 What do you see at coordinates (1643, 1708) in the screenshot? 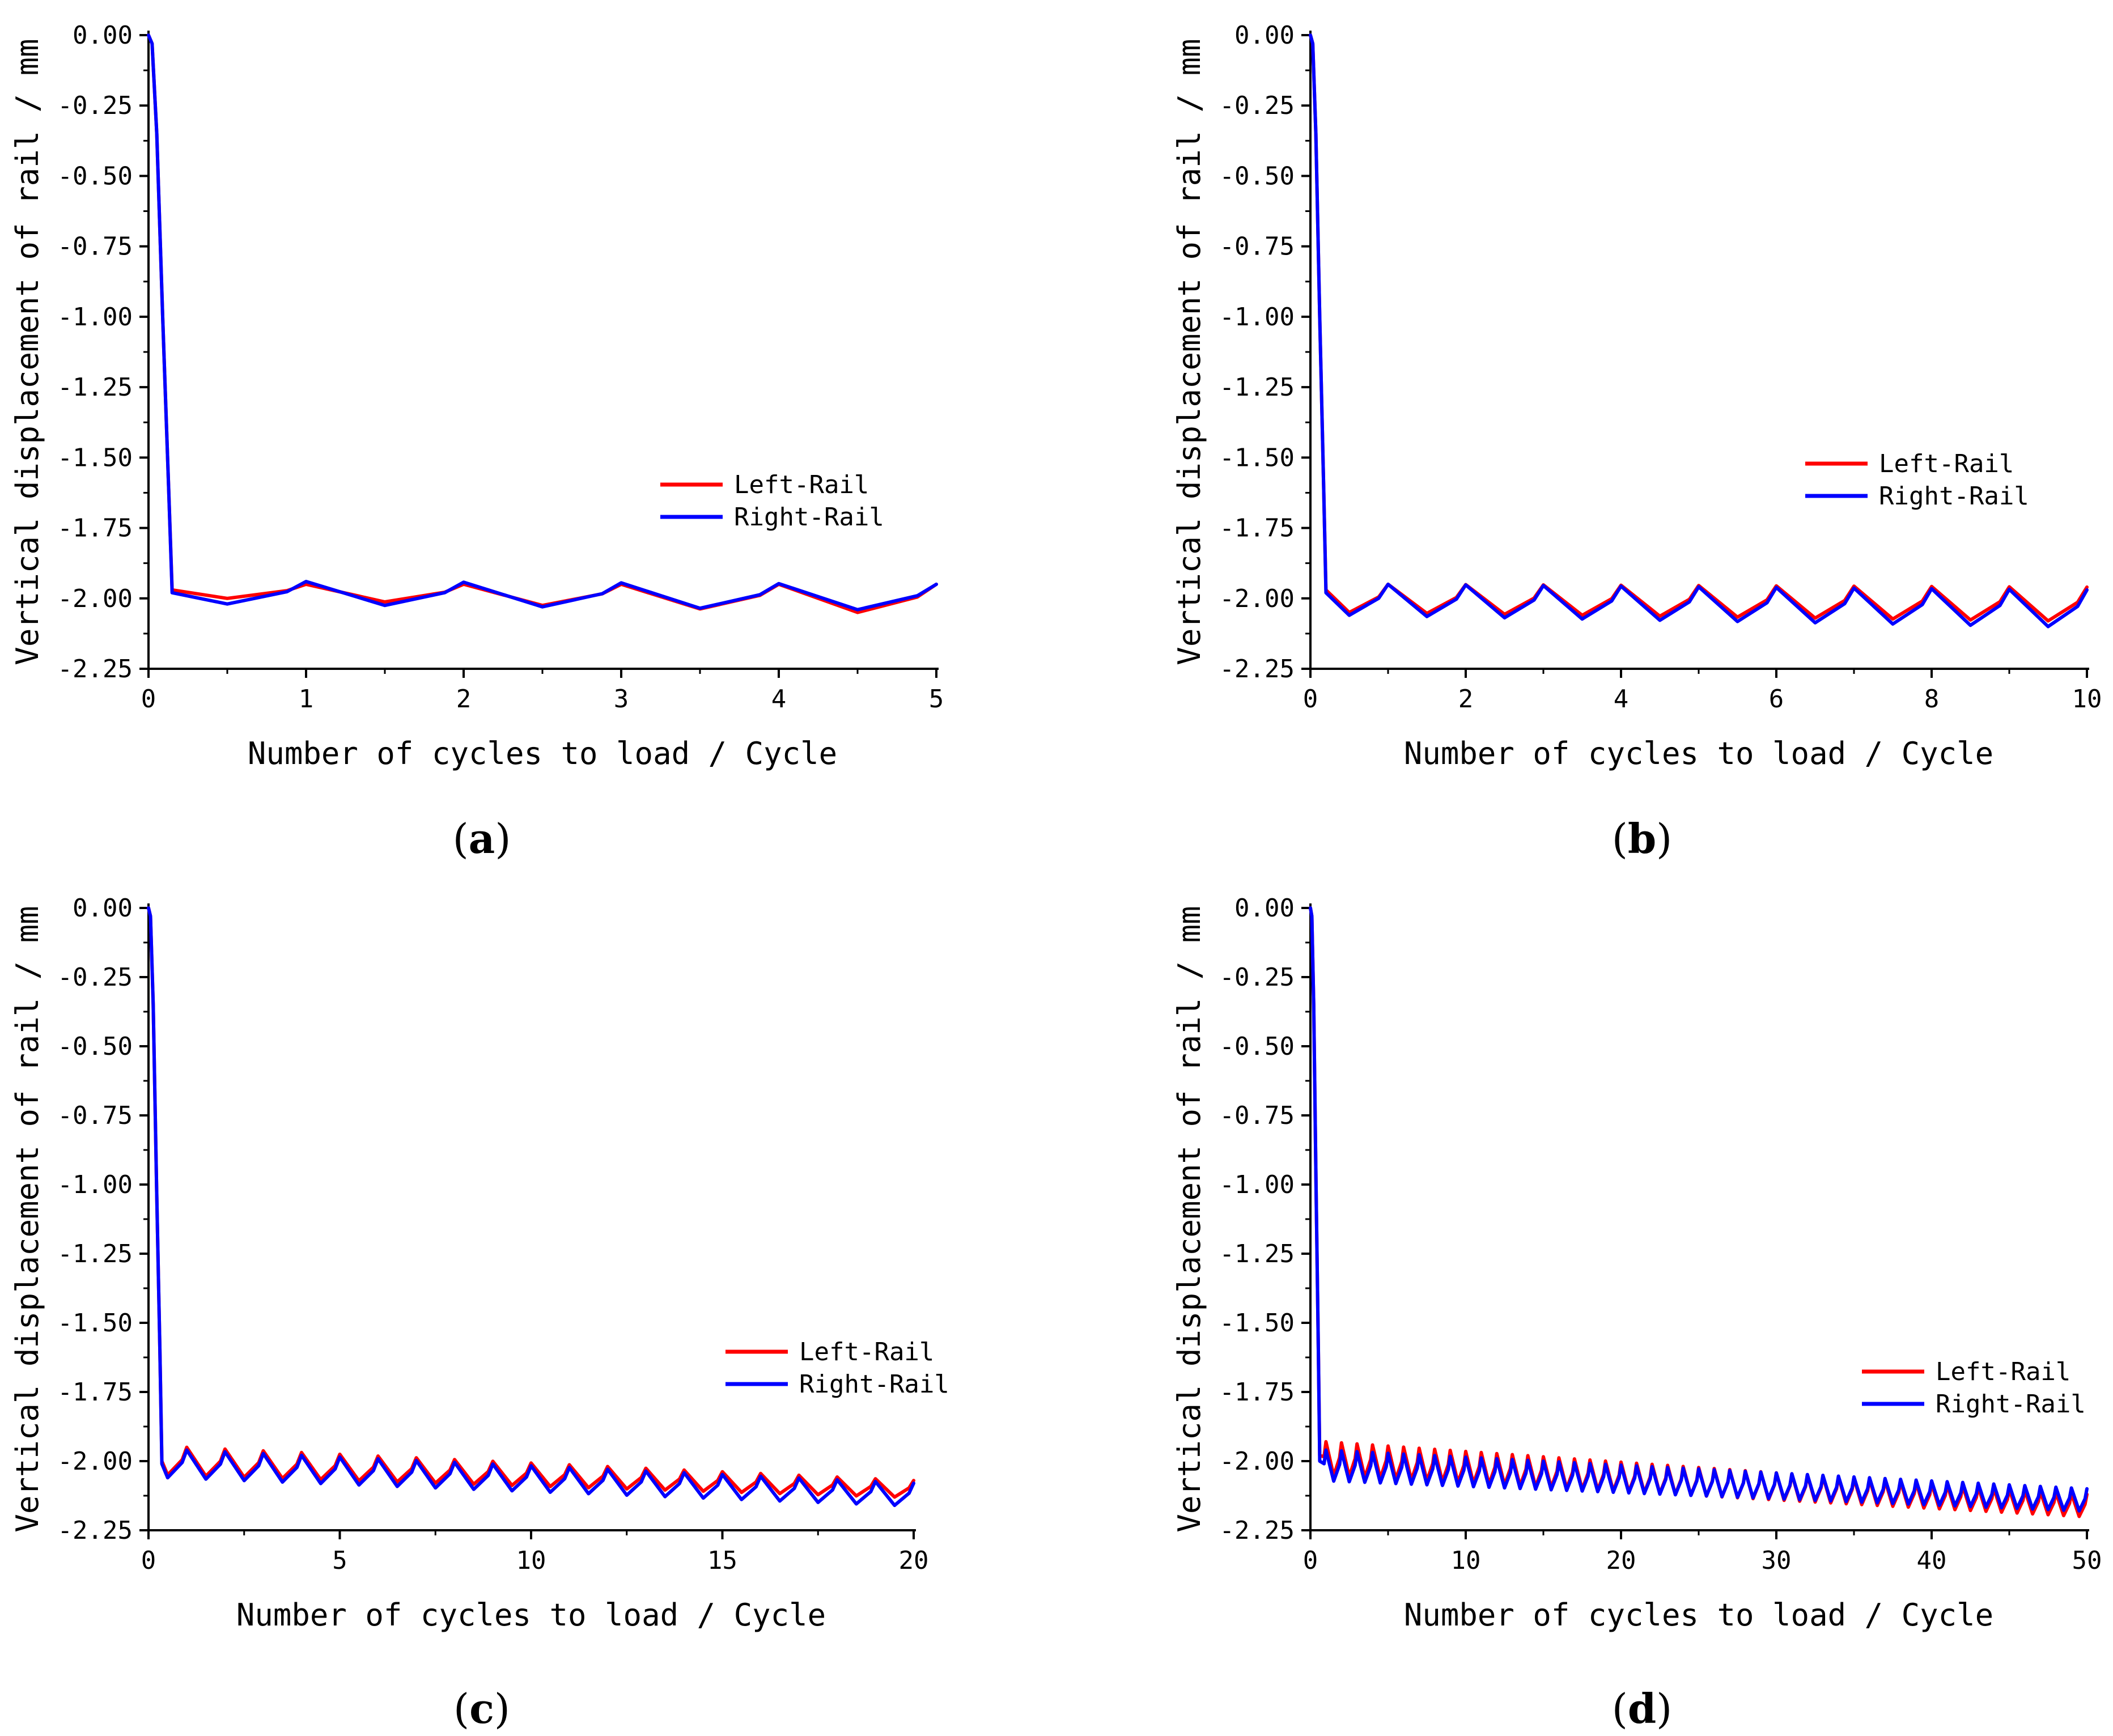
I see `panel-caption: (d)` at bounding box center [1643, 1708].